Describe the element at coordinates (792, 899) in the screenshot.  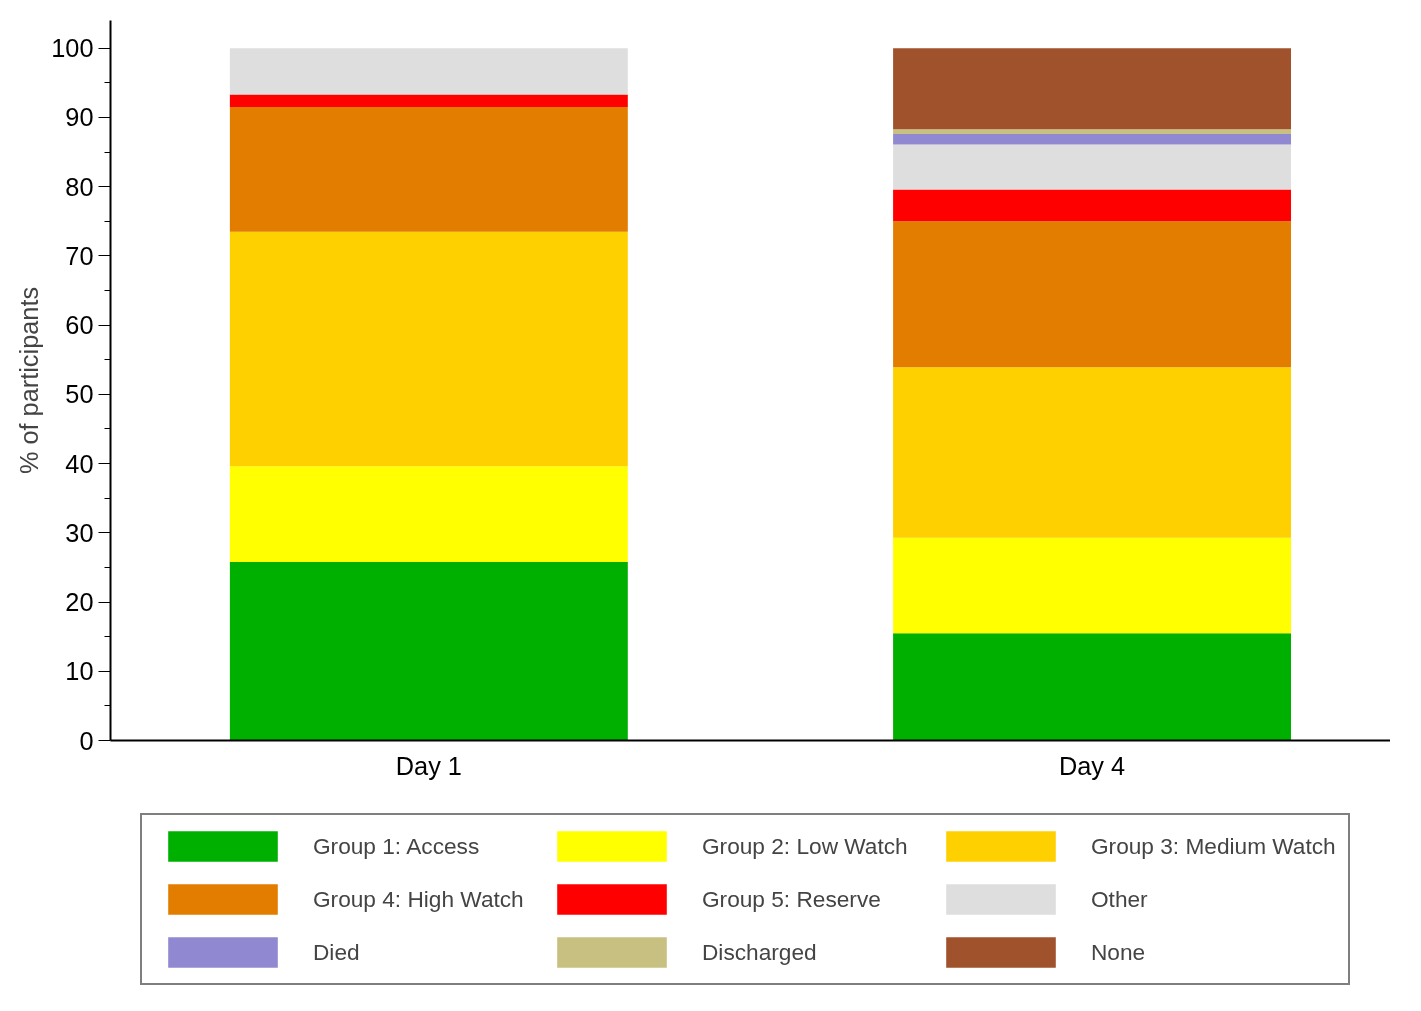
I see `legend-label: Group 5: Reserve` at that location.